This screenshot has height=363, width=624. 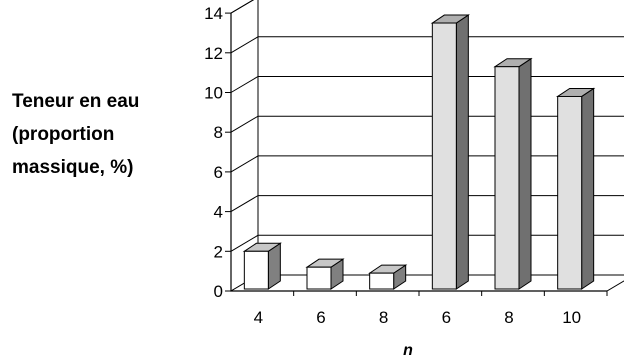 I want to click on y-tick-label: 14, so click(x=213, y=13).